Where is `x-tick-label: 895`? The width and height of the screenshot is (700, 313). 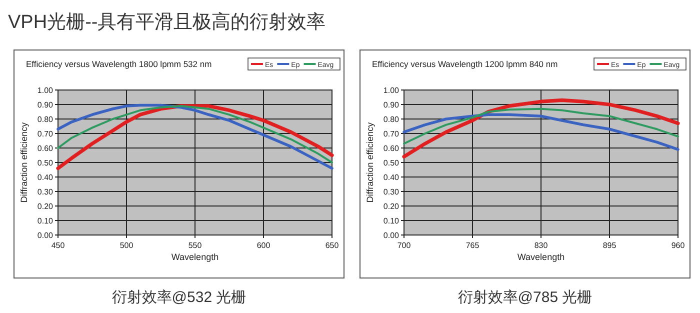 x-tick-label: 895 is located at coordinates (609, 245).